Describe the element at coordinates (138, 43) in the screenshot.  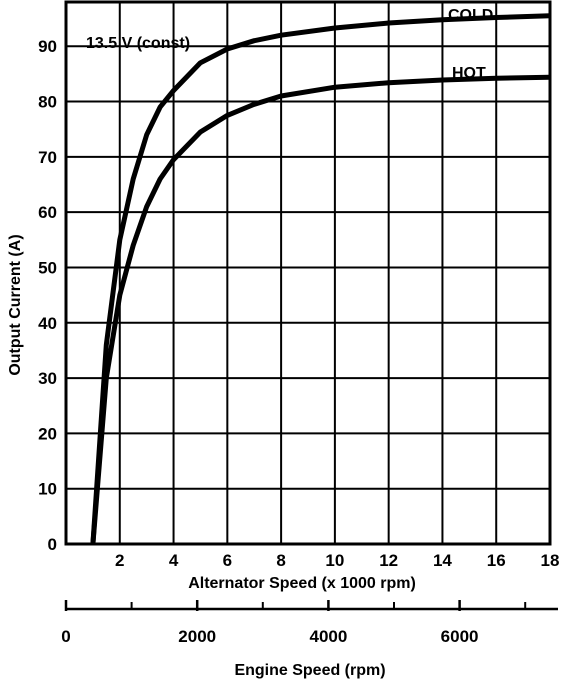
I see `annotation-label: 13.5 V (const)` at that location.